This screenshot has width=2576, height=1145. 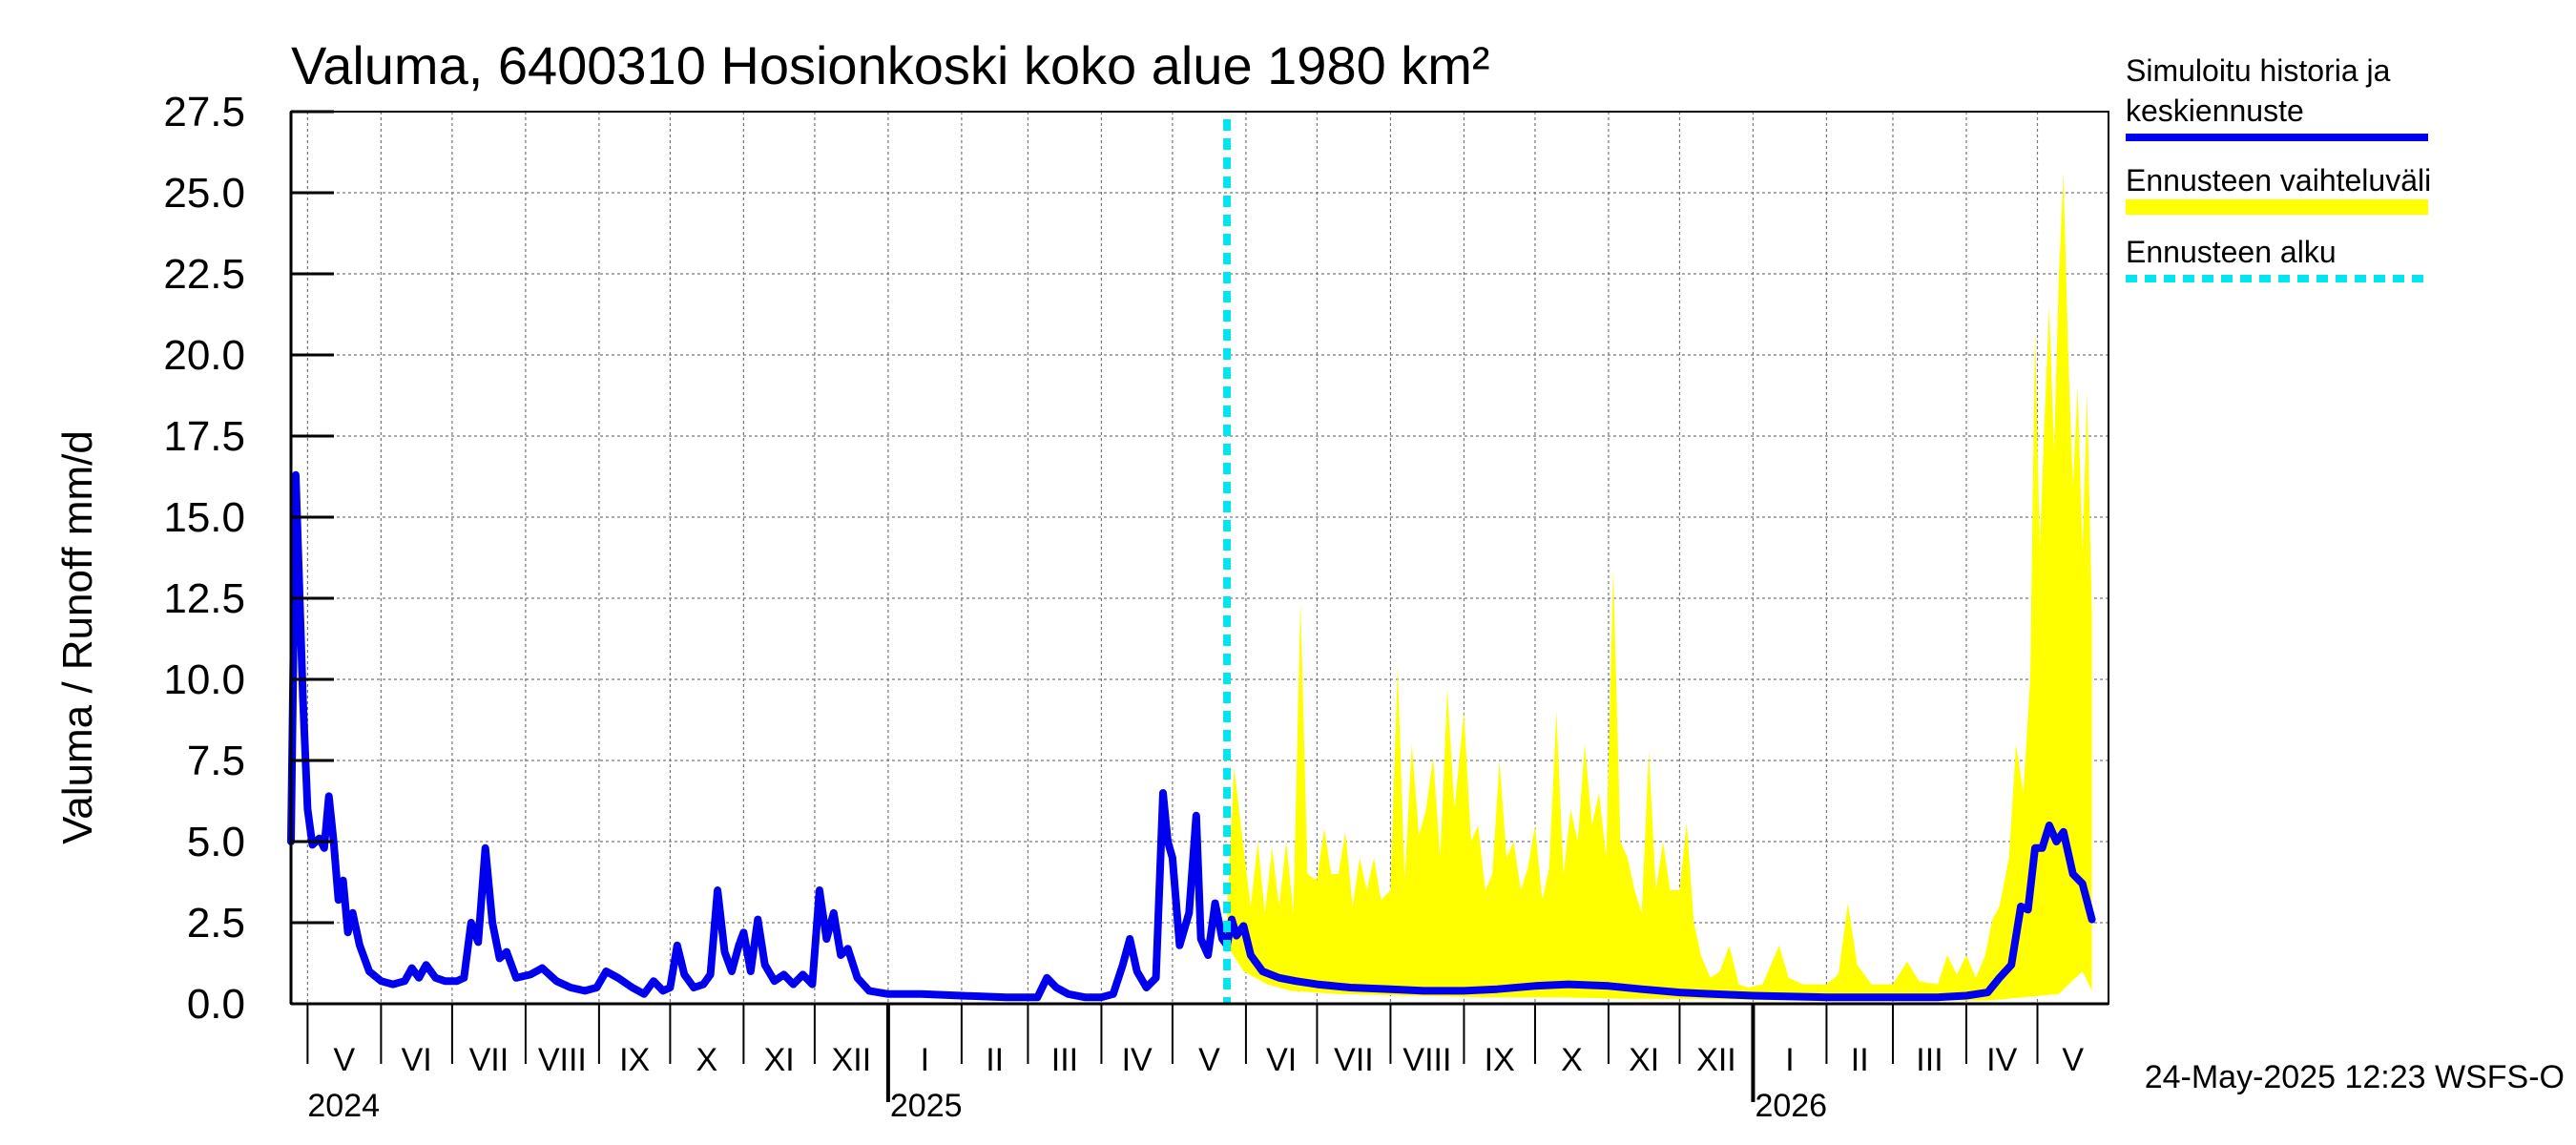 What do you see at coordinates (216, 761) in the screenshot?
I see `y-tick-label: 7.5` at bounding box center [216, 761].